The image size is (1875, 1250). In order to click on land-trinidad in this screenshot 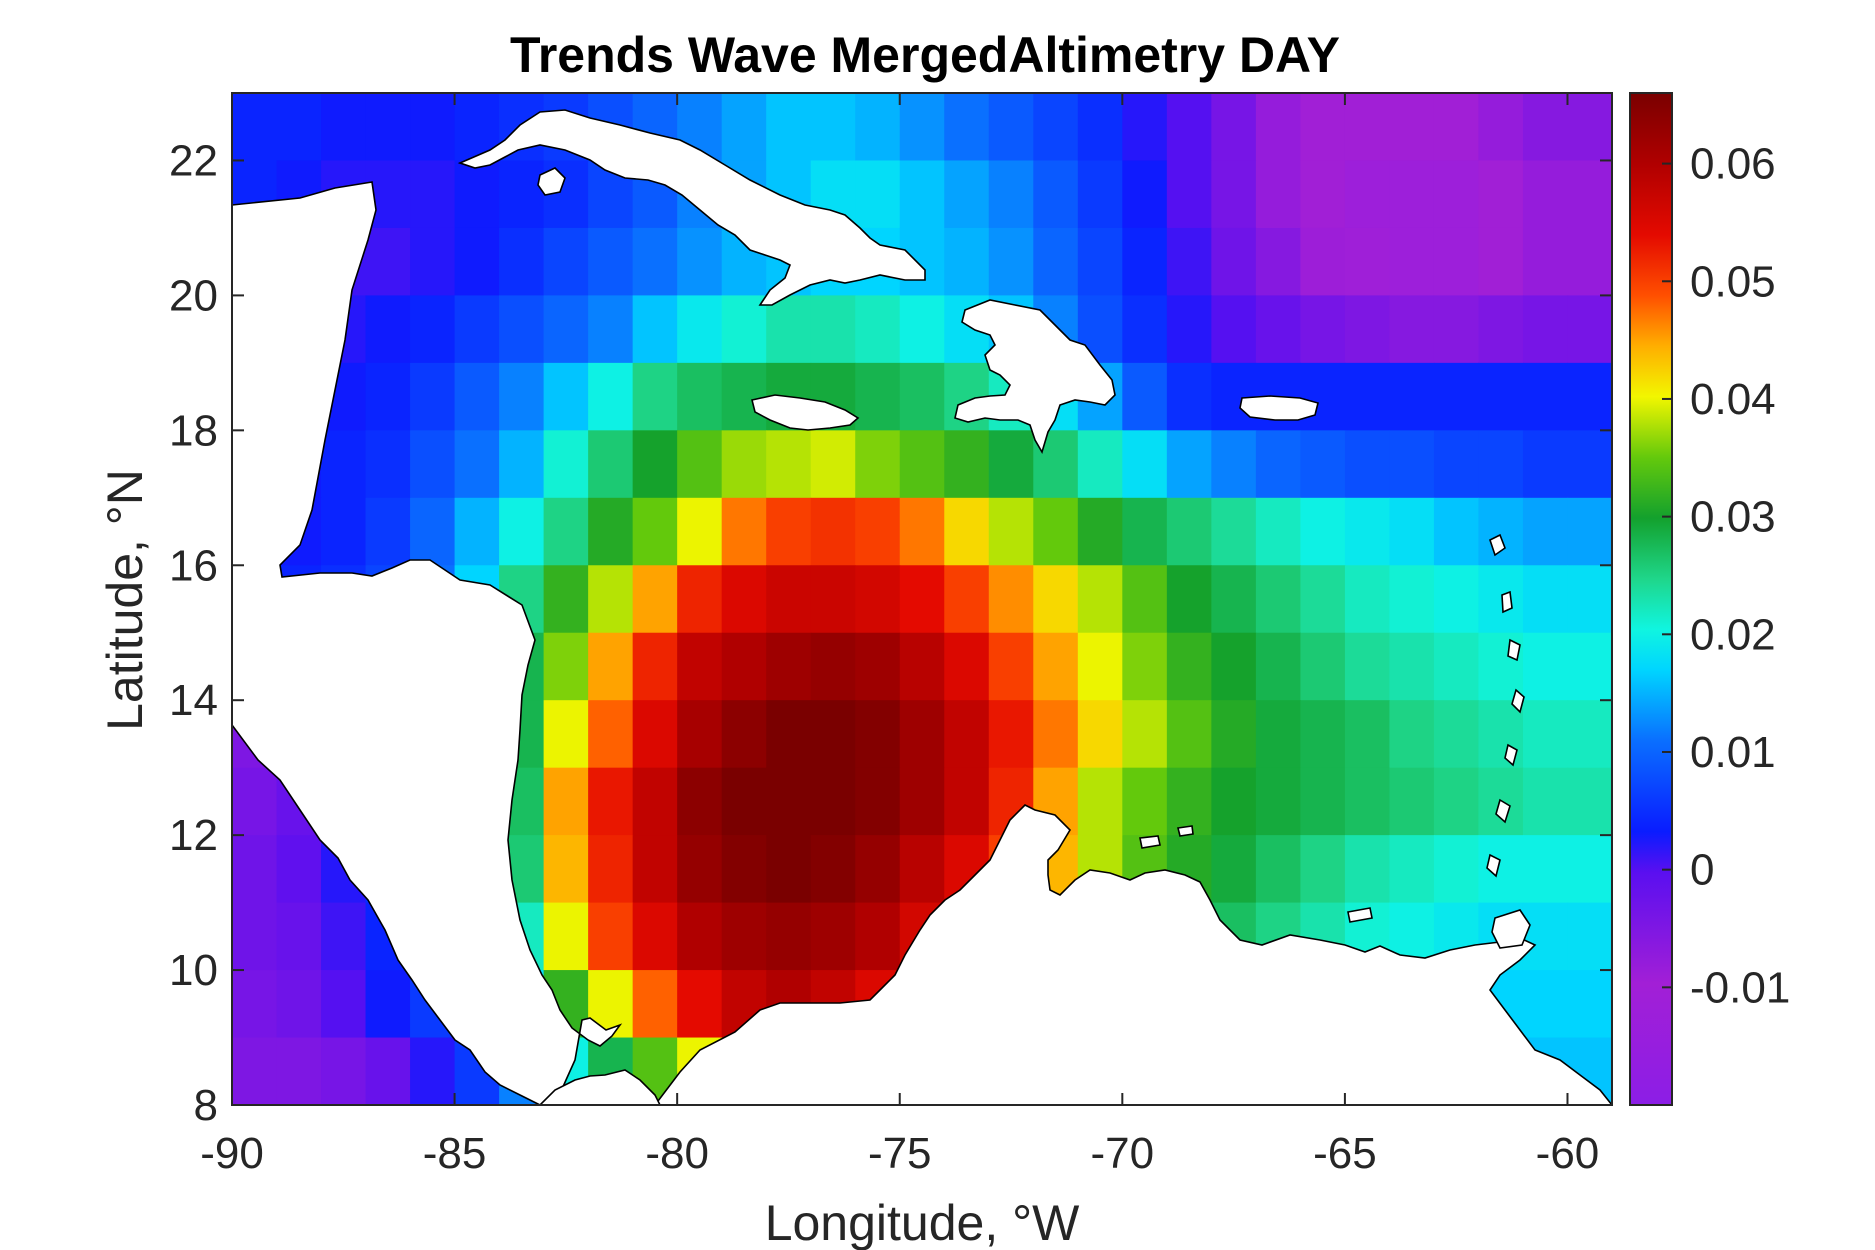, I will do `click(1511, 929)`.